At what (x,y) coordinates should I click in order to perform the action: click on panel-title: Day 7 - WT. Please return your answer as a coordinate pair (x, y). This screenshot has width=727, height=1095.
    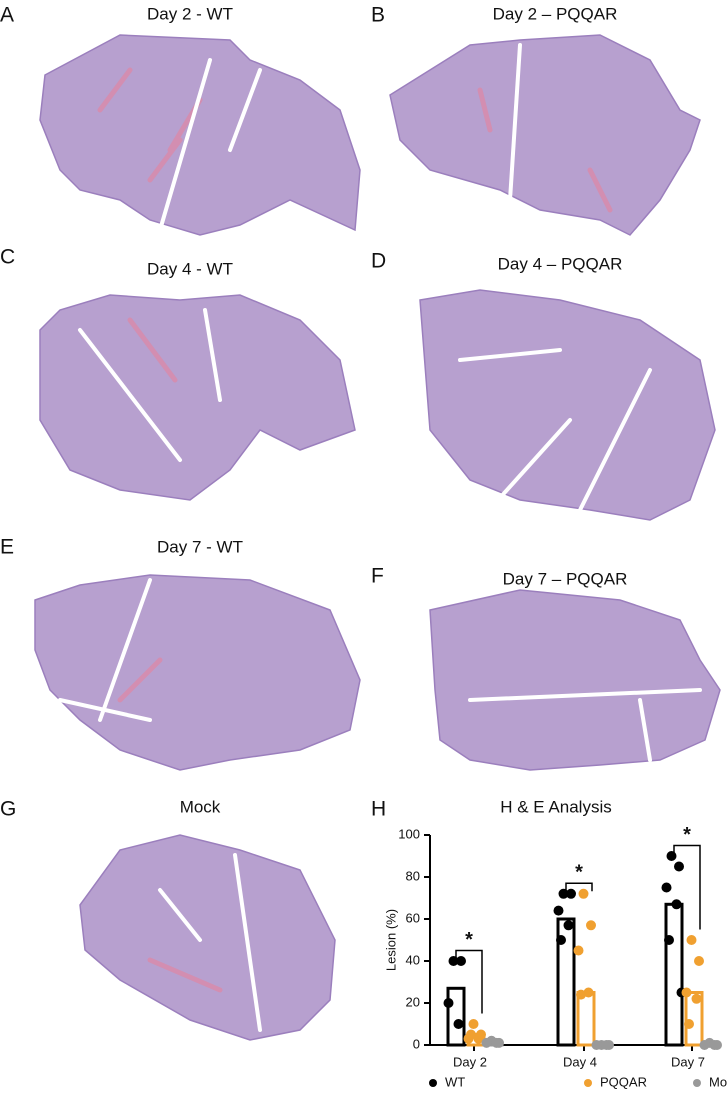
    Looking at the image, I should click on (200, 546).